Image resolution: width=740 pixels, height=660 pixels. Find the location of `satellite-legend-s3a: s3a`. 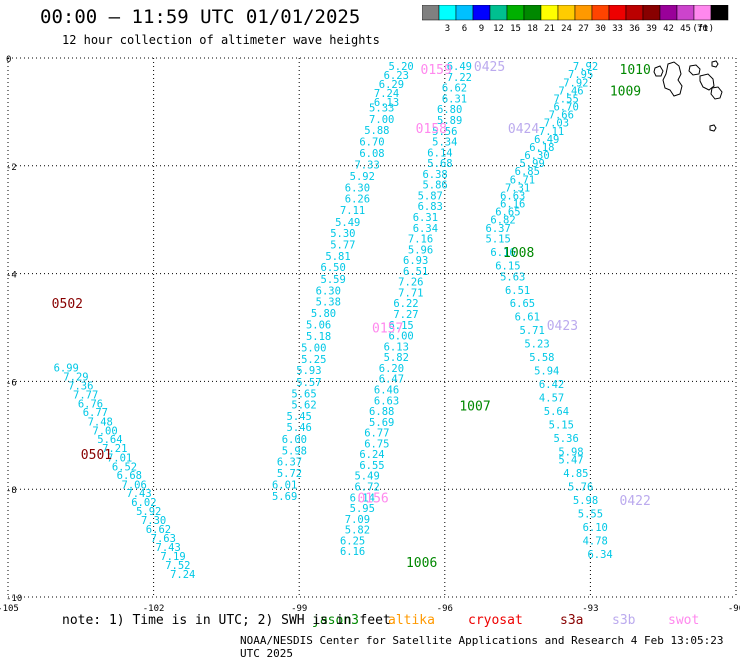

satellite-legend-s3a: s3a is located at coordinates (572, 620).